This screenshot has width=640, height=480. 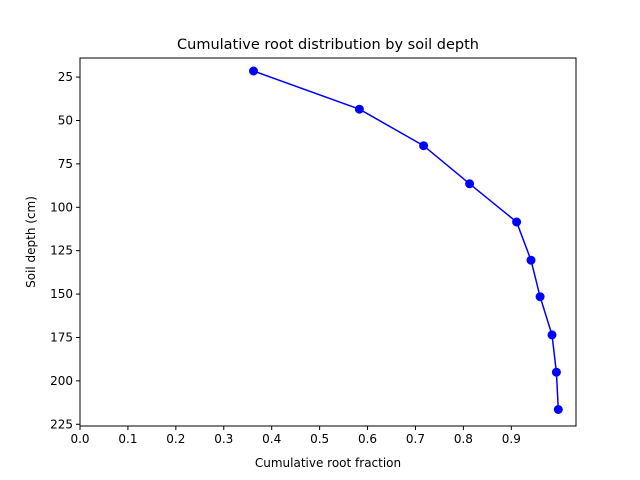 What do you see at coordinates (65, 120) in the screenshot?
I see `y-tick-label: 50` at bounding box center [65, 120].